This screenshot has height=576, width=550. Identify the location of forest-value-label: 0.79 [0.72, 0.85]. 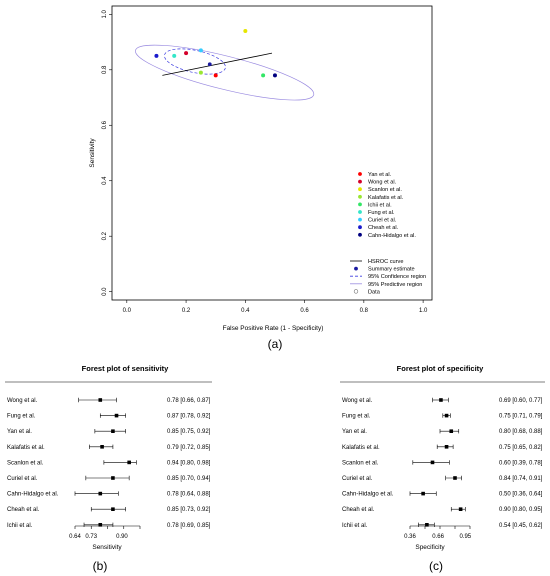
(189, 448).